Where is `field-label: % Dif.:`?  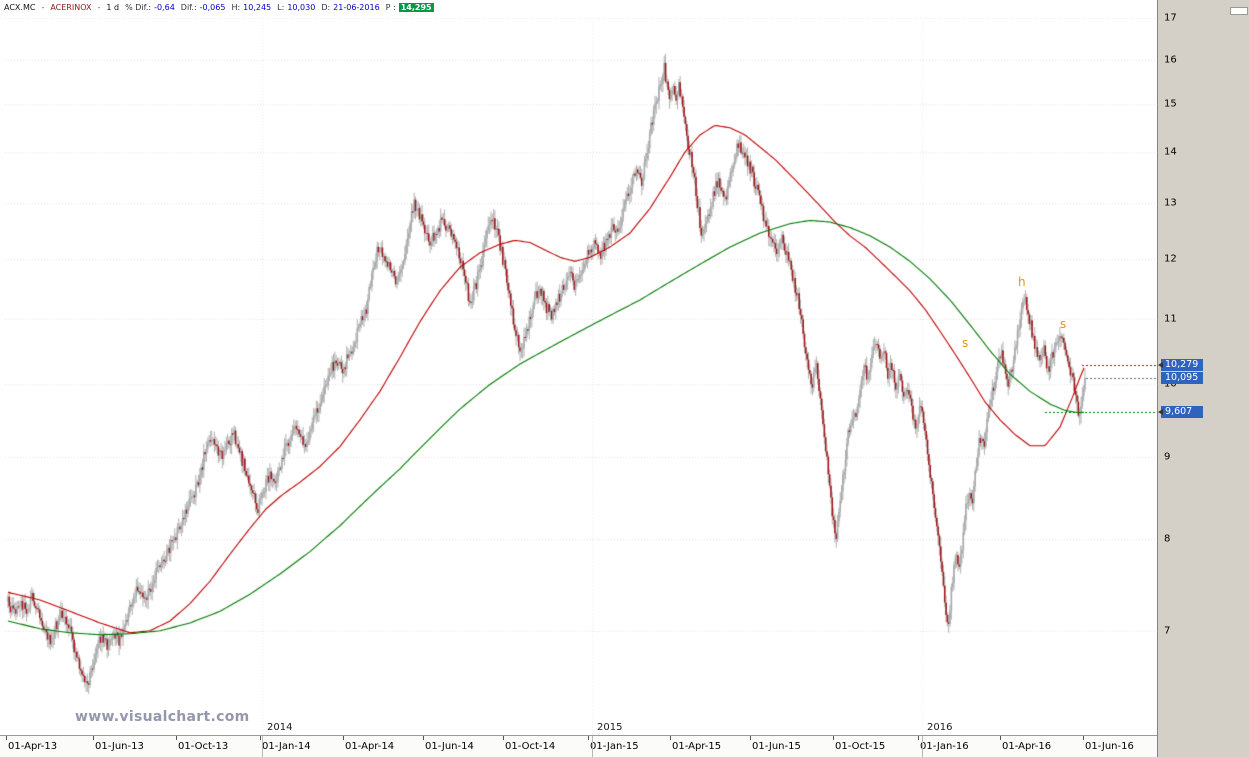
field-label: % Dif.: is located at coordinates (138, 7).